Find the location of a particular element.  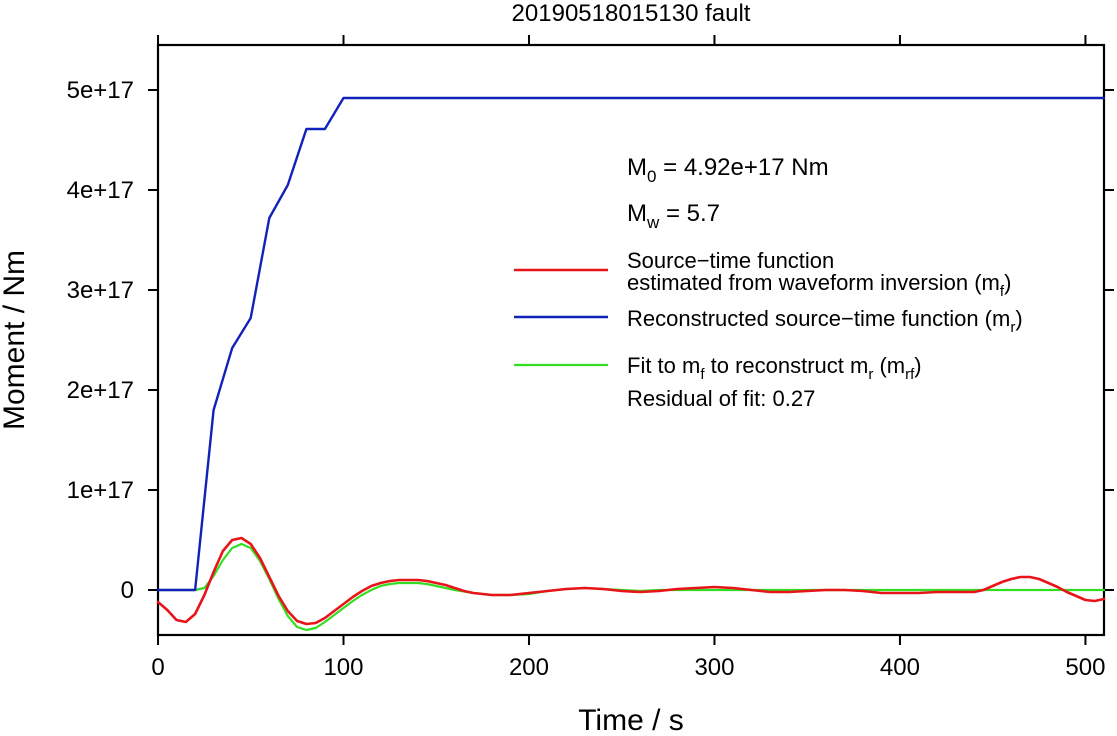

legend-label-mrf-sub2: r is located at coordinates (870, 374).